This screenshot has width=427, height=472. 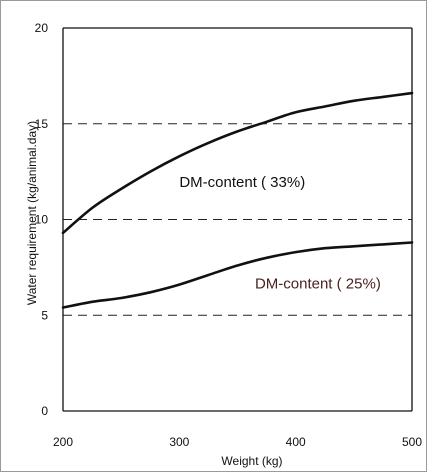 What do you see at coordinates (237, 442) in the screenshot?
I see `x-tick-labels: 200 300 400 500` at bounding box center [237, 442].